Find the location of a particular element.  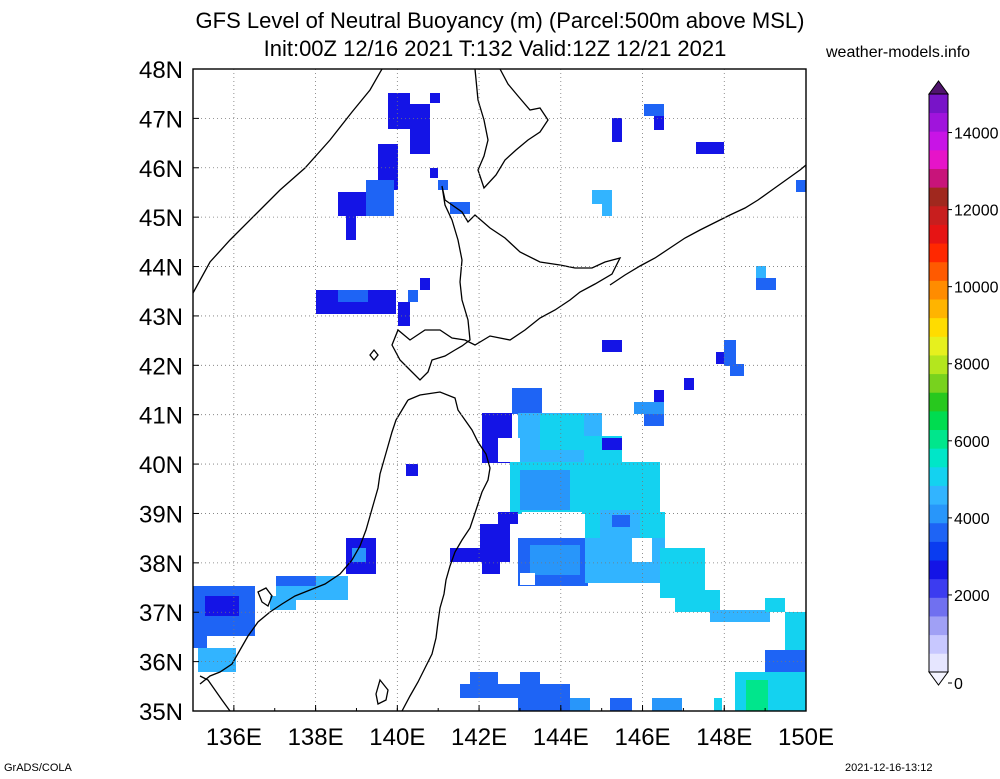

footer-timestamp: 2021-12-16-13:12 is located at coordinates (889, 768).